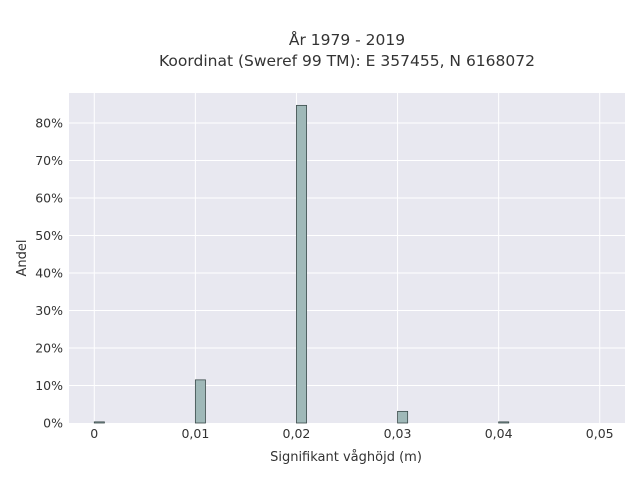 The width and height of the screenshot is (640, 480). I want to click on y-tick-label: 60%, so click(49, 198).